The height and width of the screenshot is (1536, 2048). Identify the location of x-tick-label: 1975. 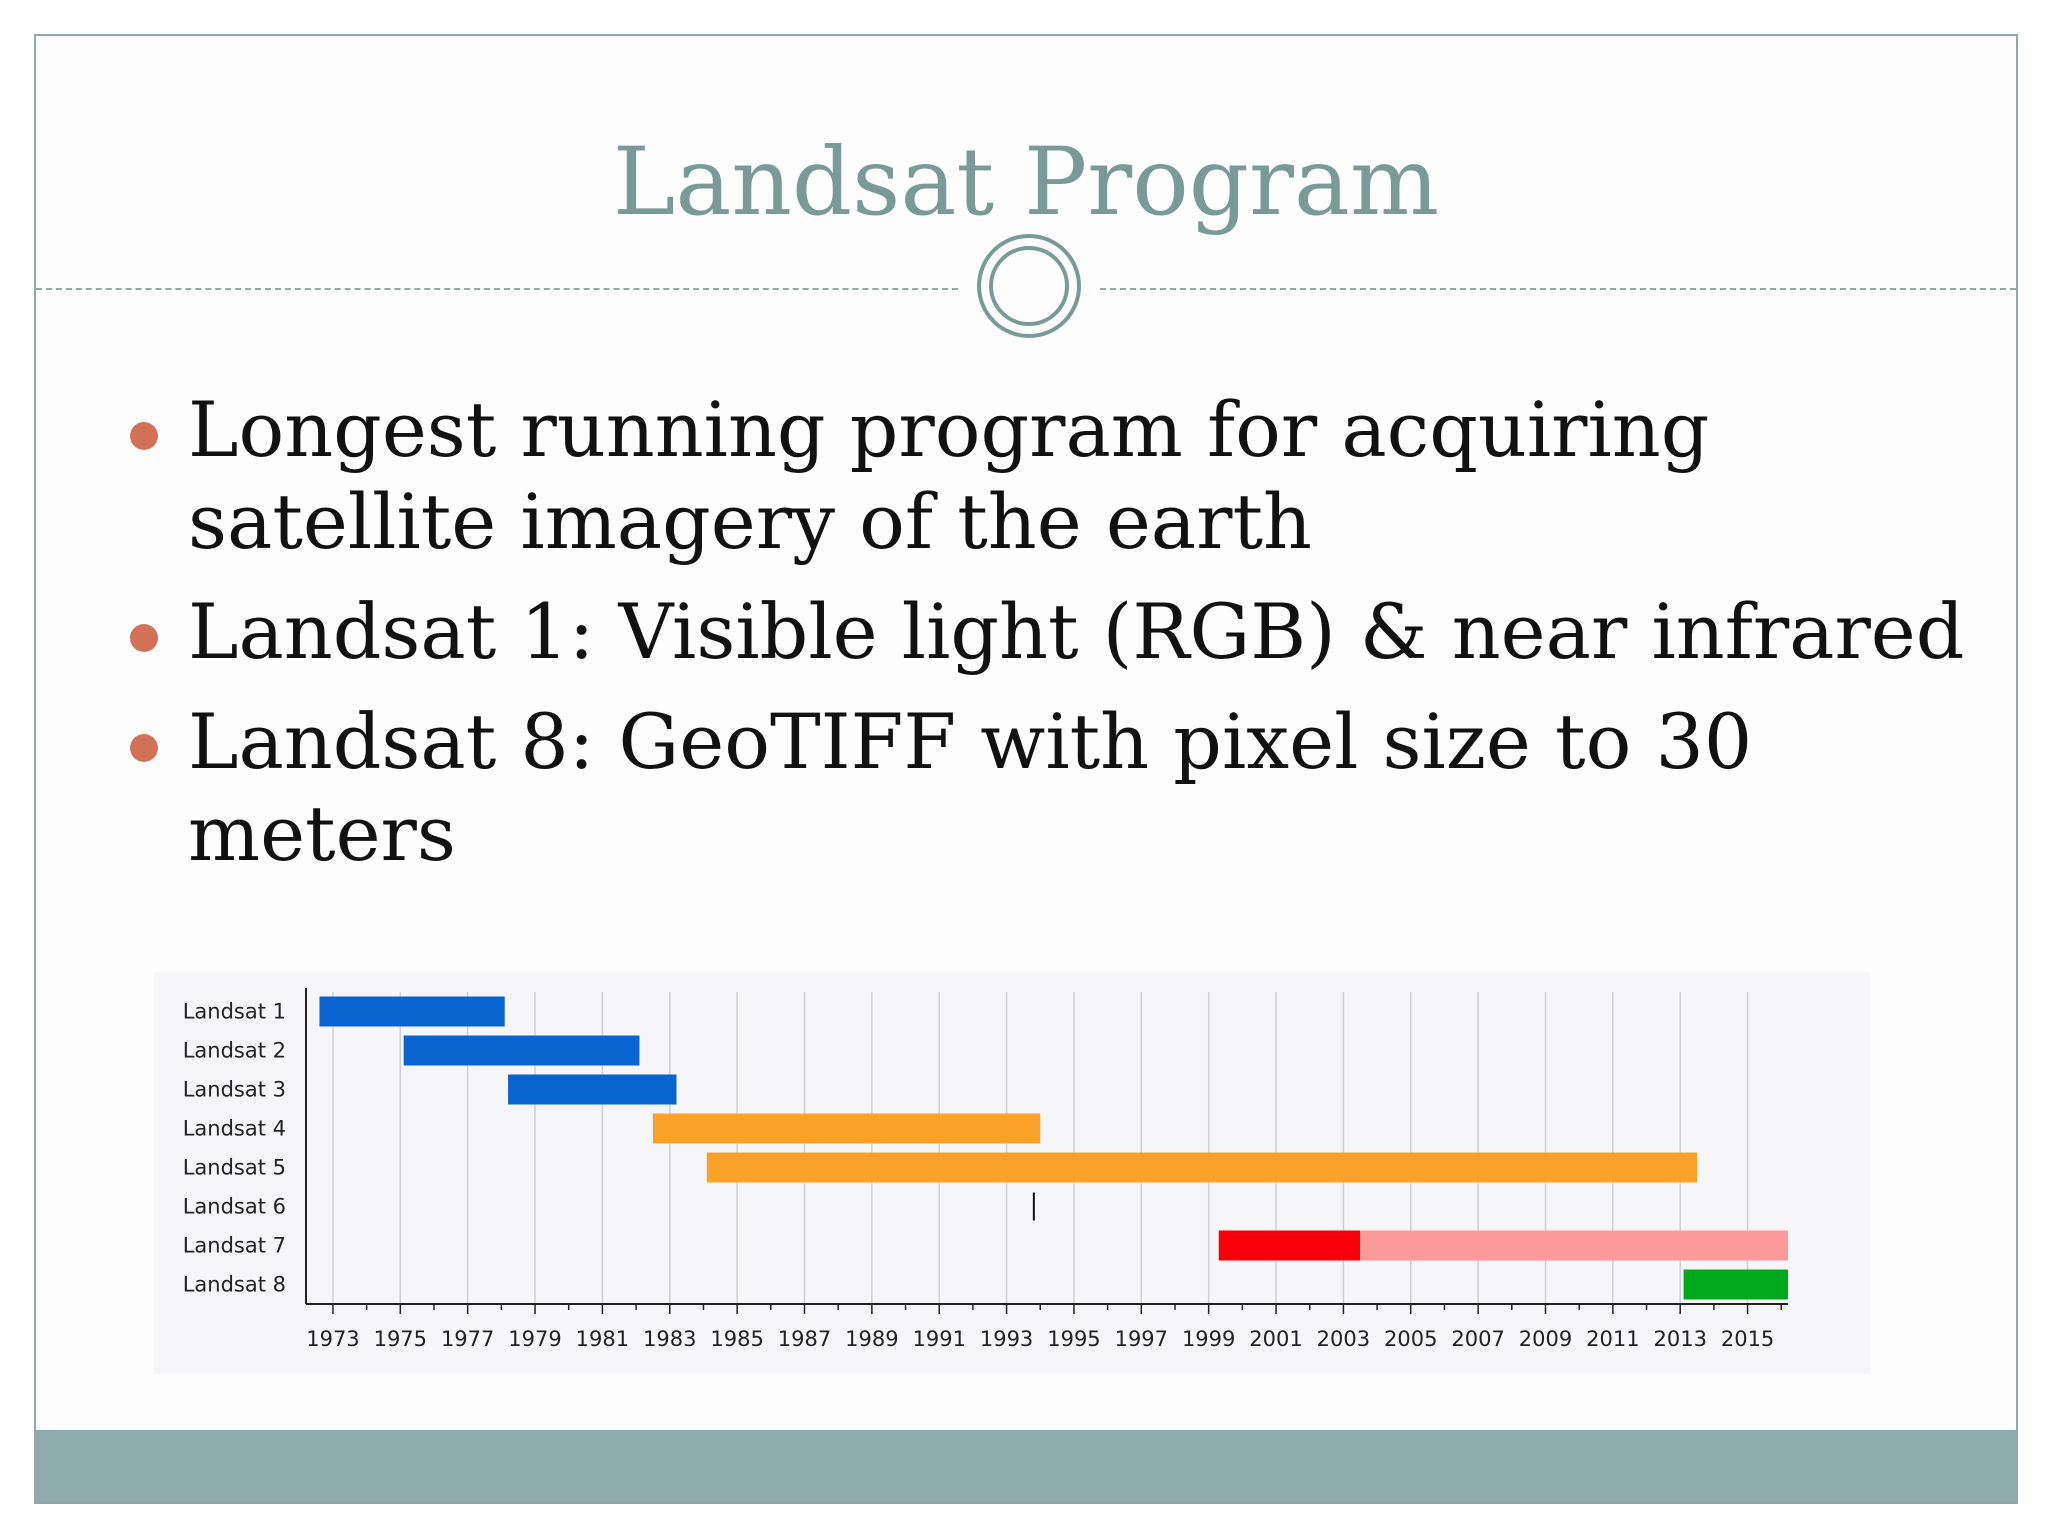
(400, 1339).